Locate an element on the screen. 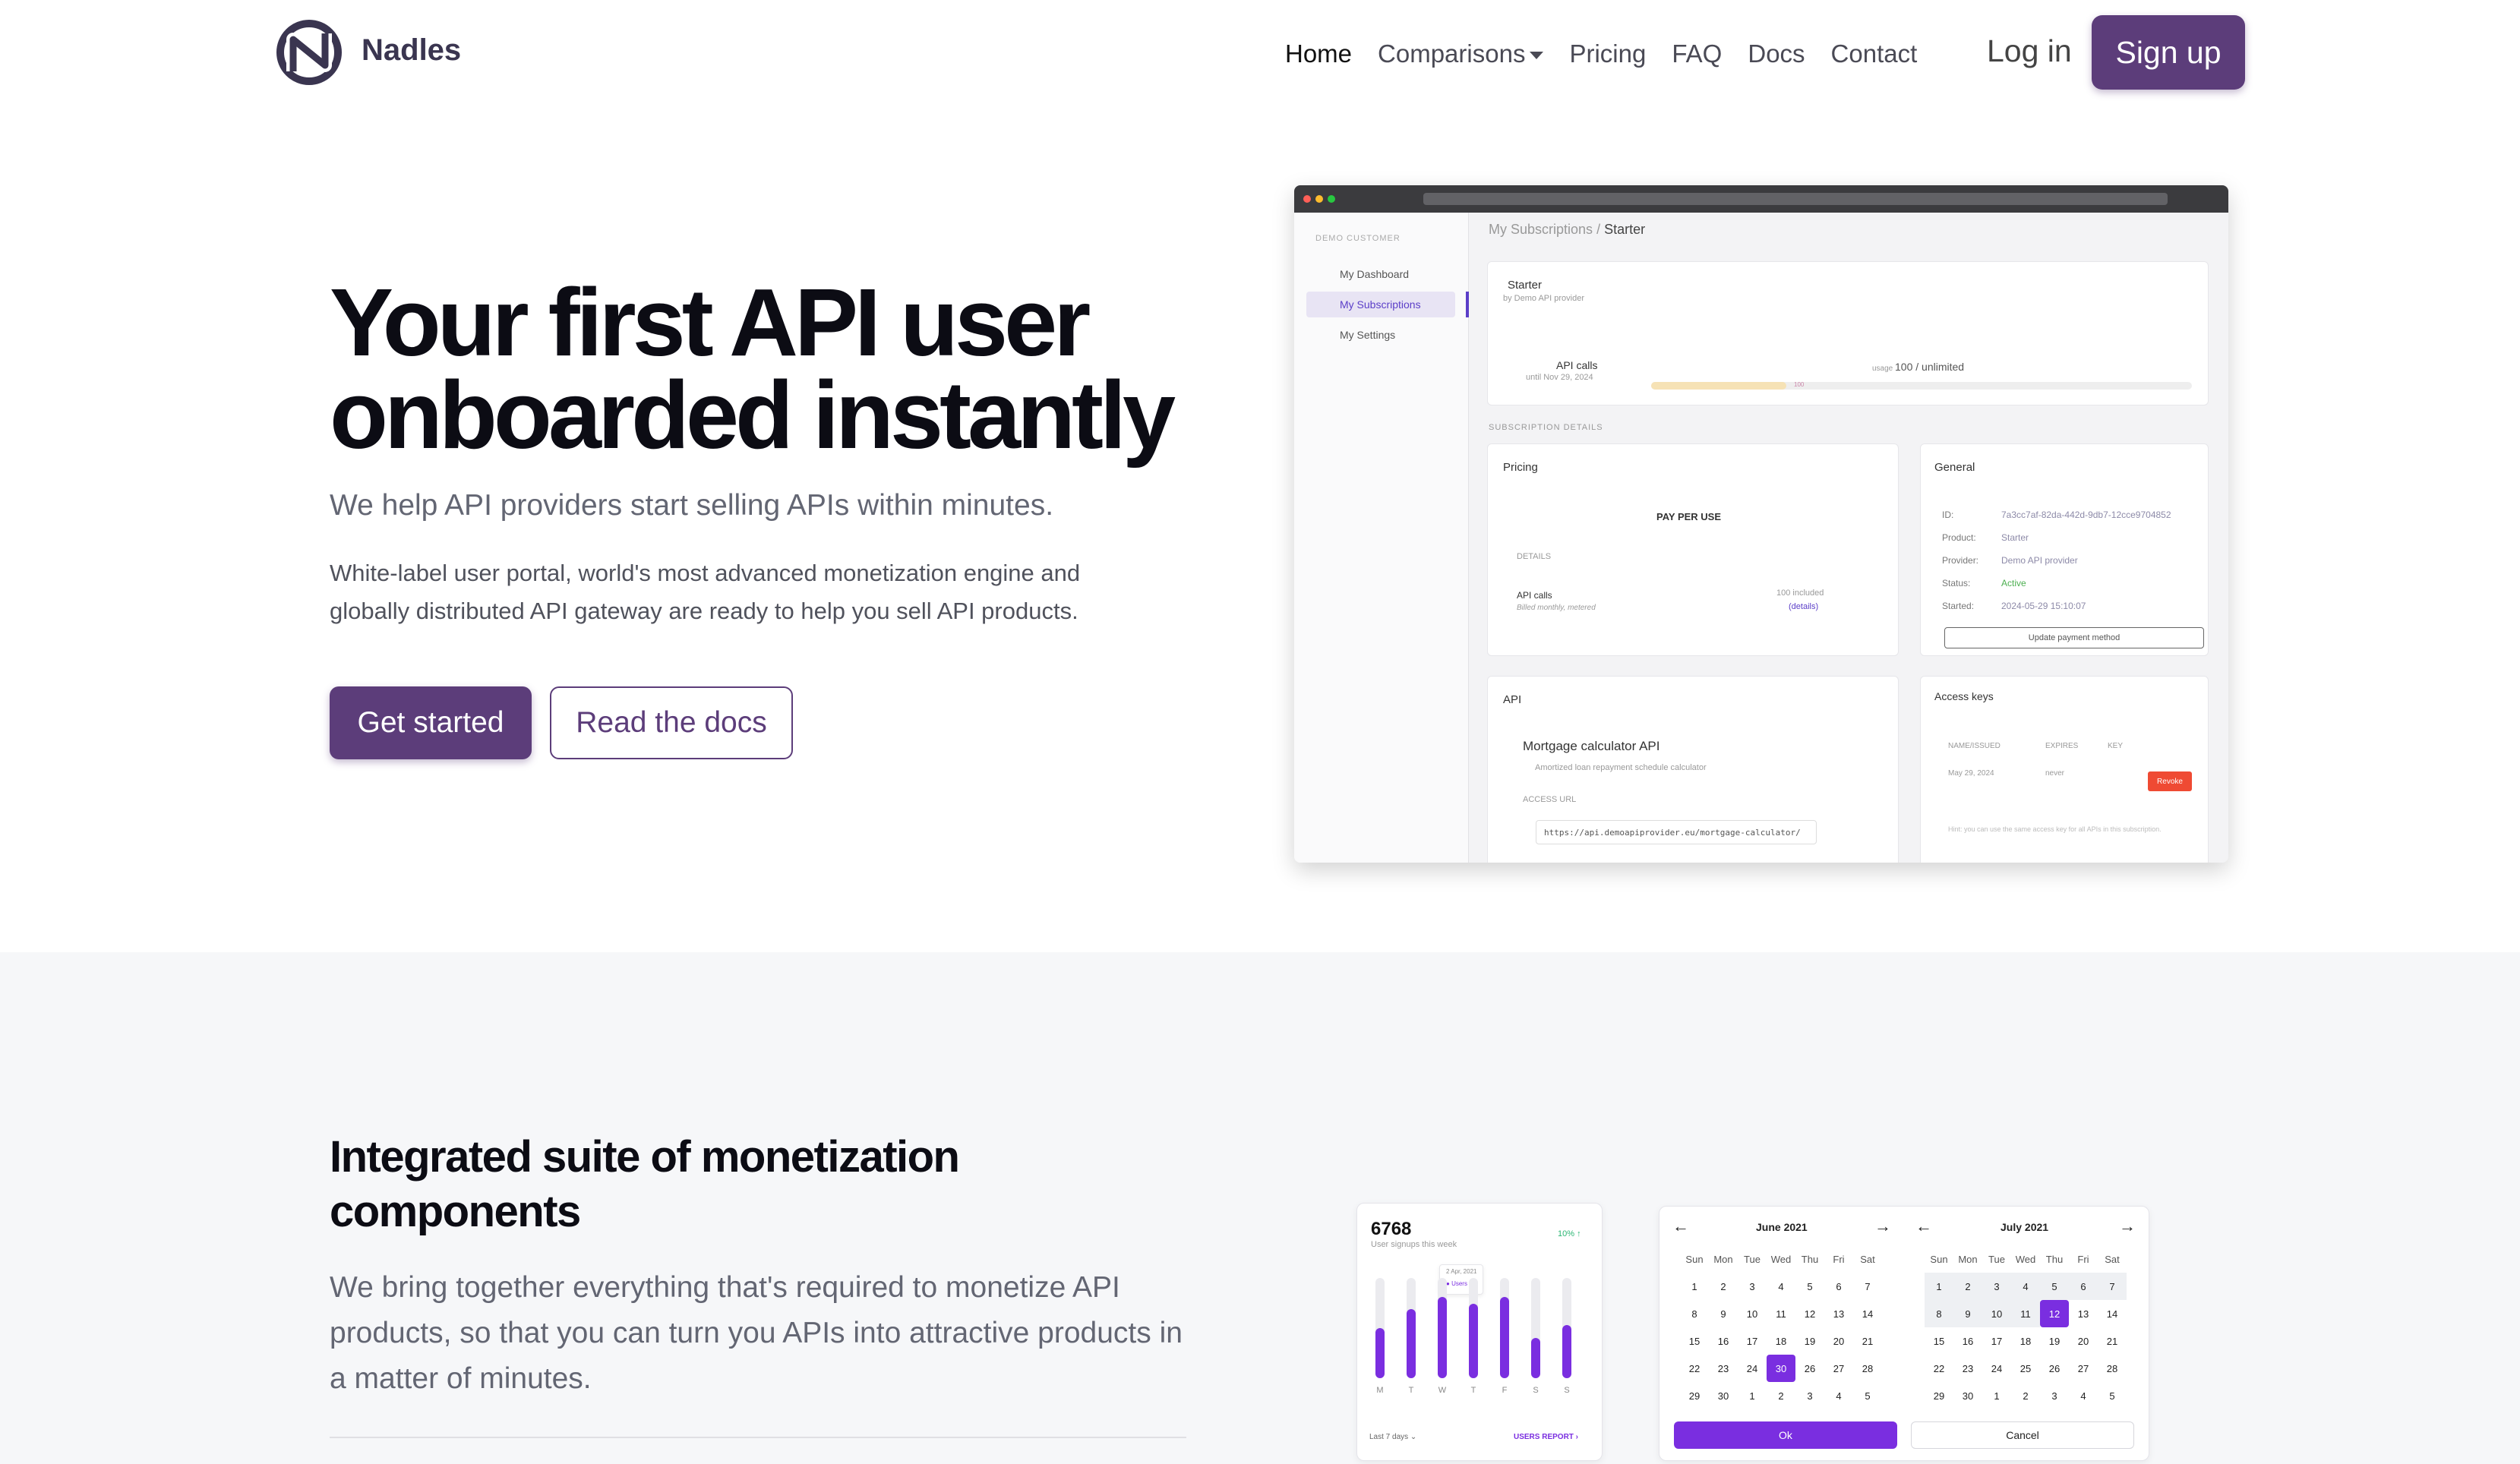 This screenshot has width=2520, height=1464. minimize-dot-icon is located at coordinates (1319, 199).